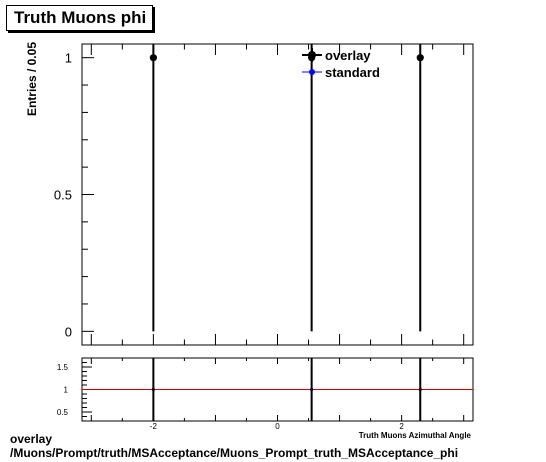  Describe the element at coordinates (63, 367) in the screenshot. I see `ratio-y-tick-label: 1.5` at that location.